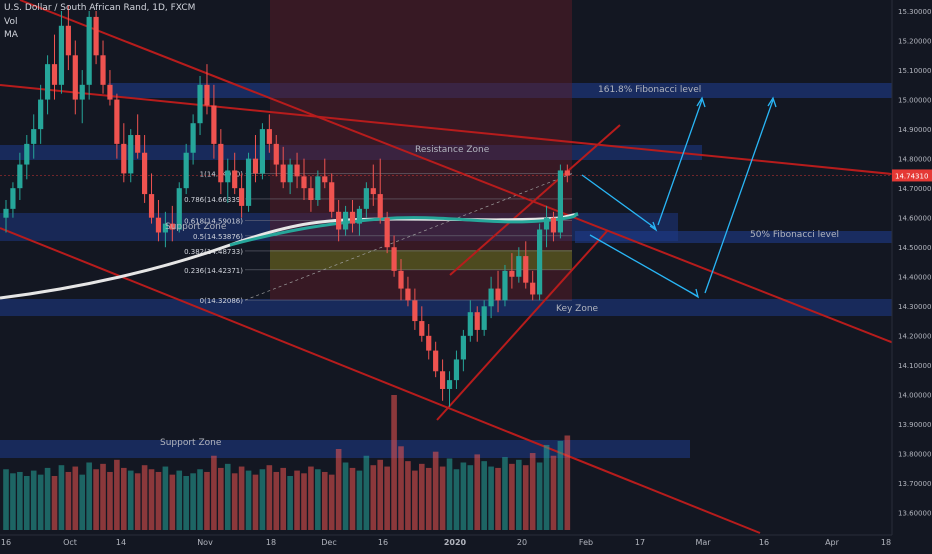  Describe the element at coordinates (191, 443) in the screenshot. I see `annotation-support-lower: Support Zone` at that location.